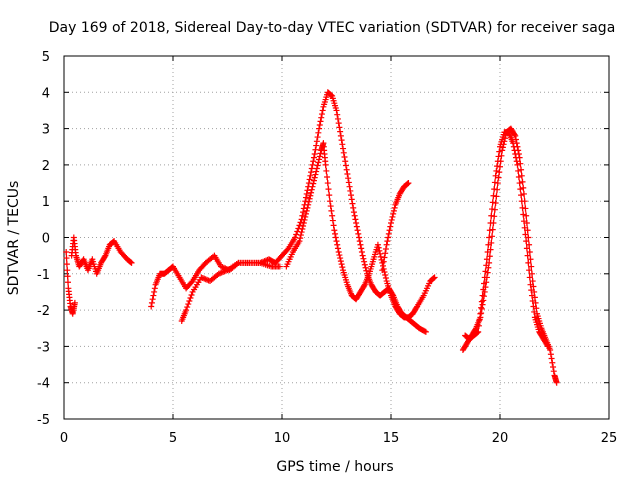 This screenshot has height=480, width=640. What do you see at coordinates (510, 255) in the screenshot?
I see `series-line` at bounding box center [510, 255].